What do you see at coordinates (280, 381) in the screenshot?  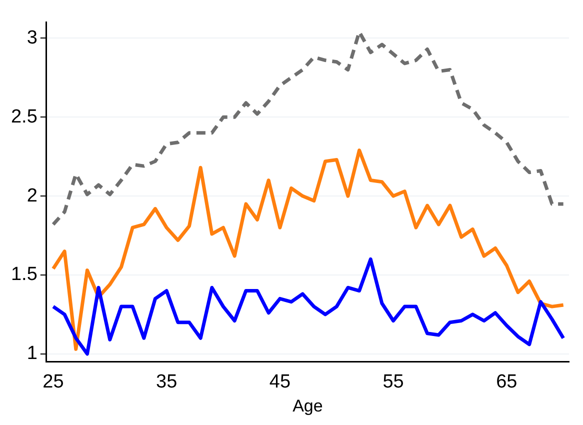 I see `x-tick-label: 45` at bounding box center [280, 381].